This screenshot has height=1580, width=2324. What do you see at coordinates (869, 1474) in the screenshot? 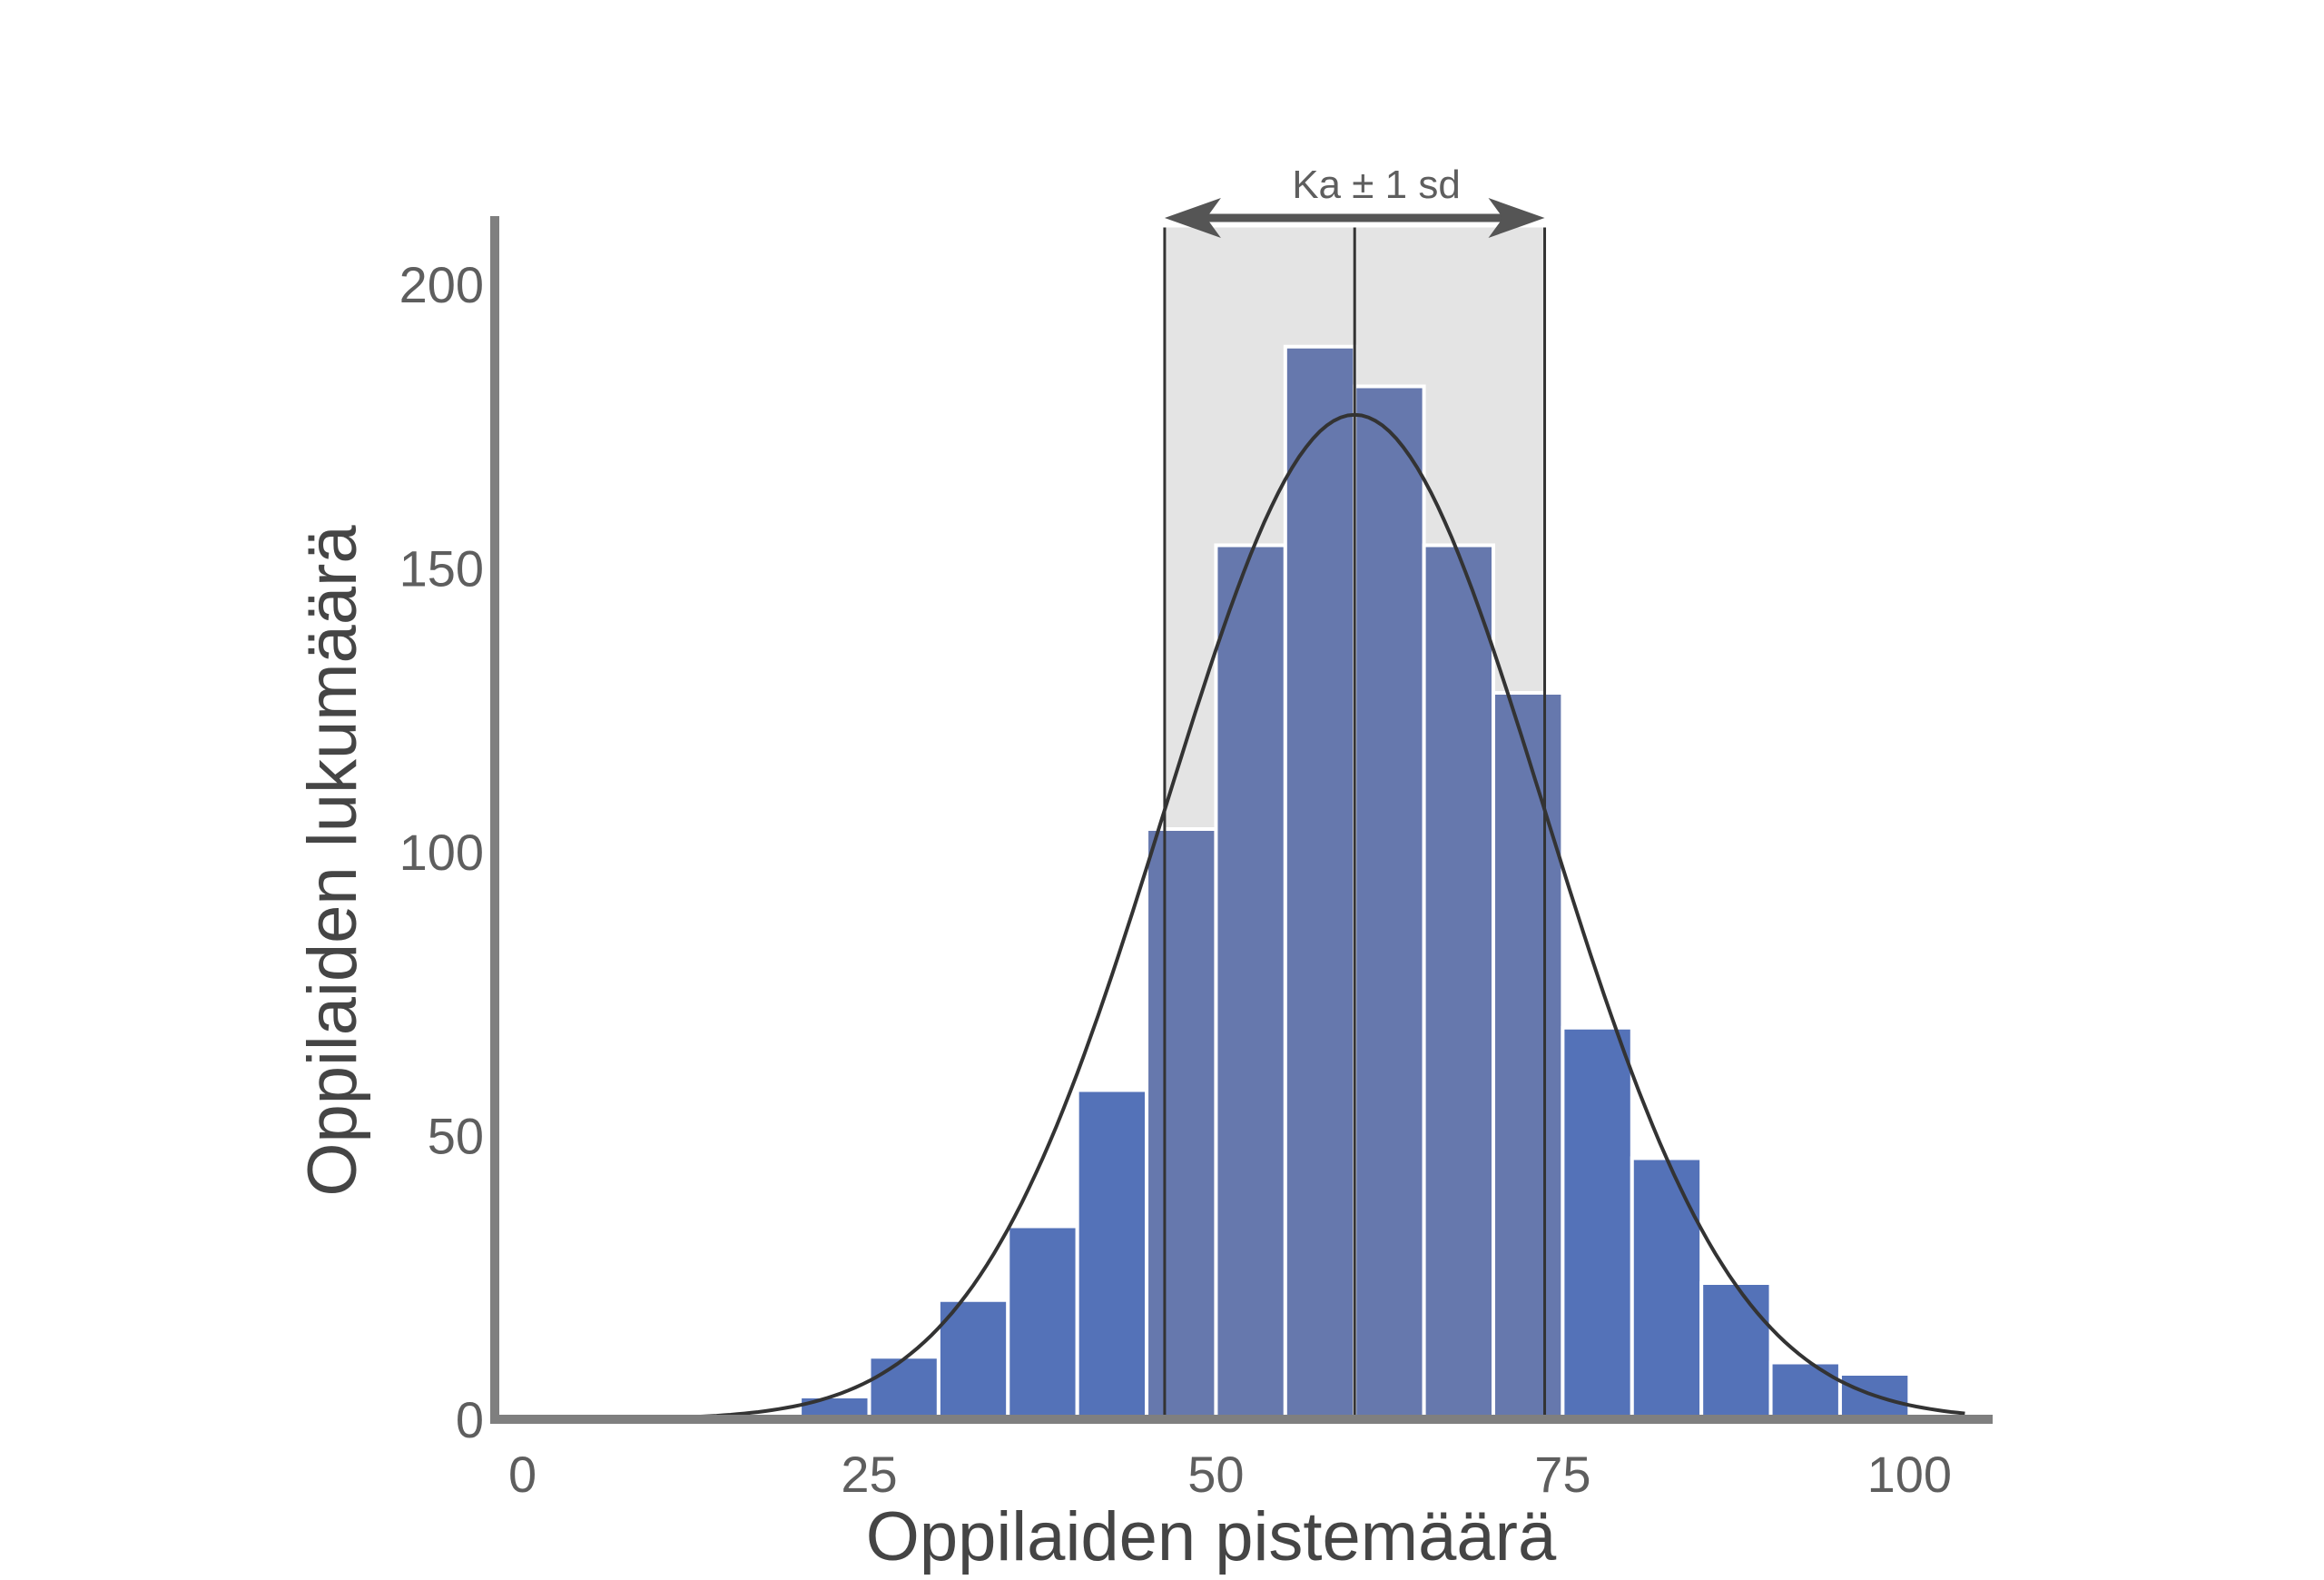
I see `x-tick-label: 25` at bounding box center [869, 1474].